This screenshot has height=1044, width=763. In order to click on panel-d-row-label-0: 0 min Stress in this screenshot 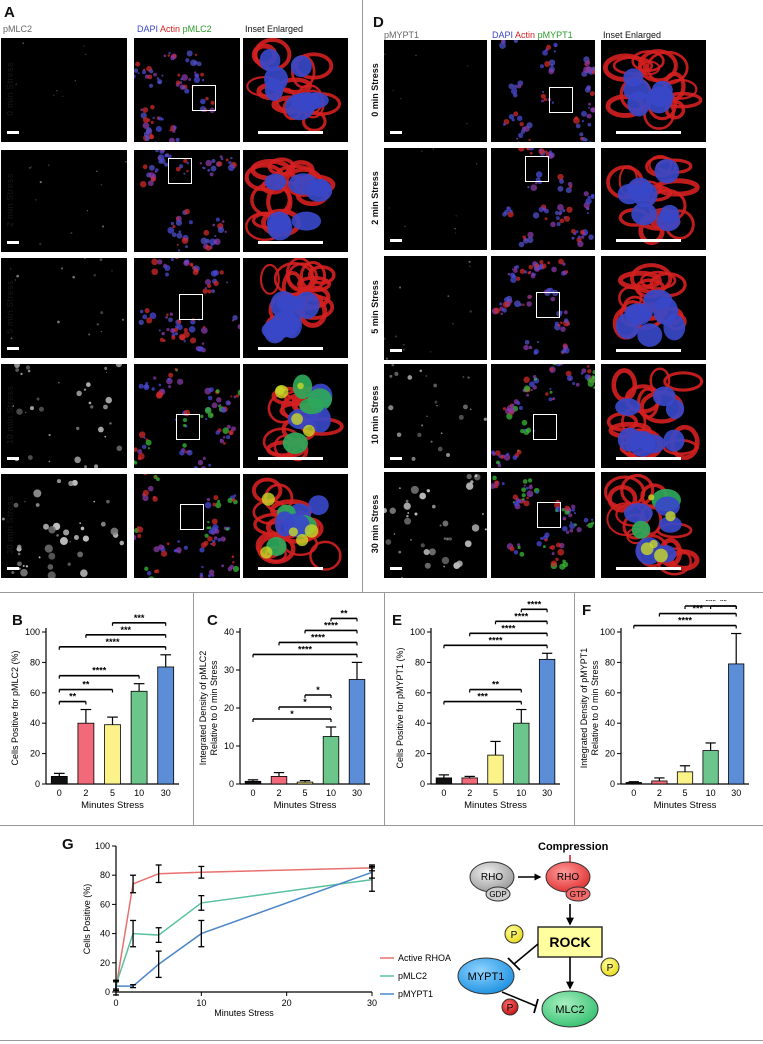, I will do `click(375, 90)`.